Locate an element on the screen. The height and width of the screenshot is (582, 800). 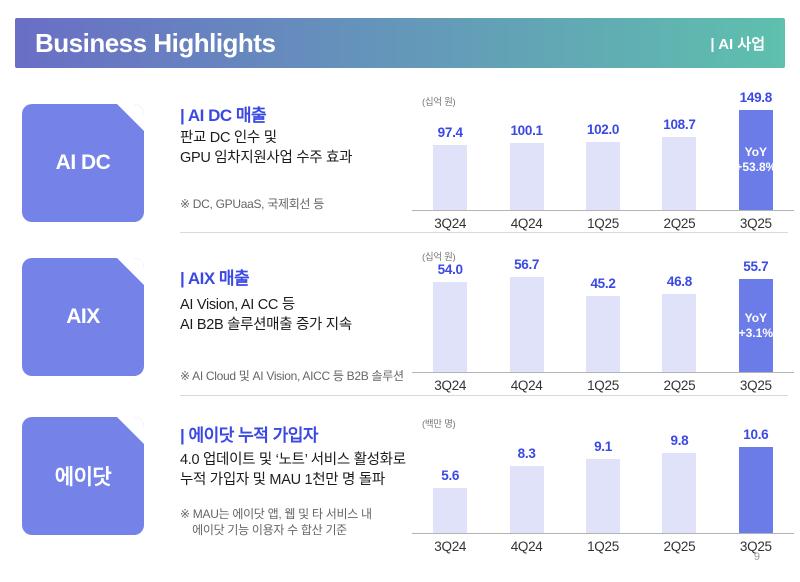
bar-column-4q24: 8.3 is located at coordinates (526, 475).